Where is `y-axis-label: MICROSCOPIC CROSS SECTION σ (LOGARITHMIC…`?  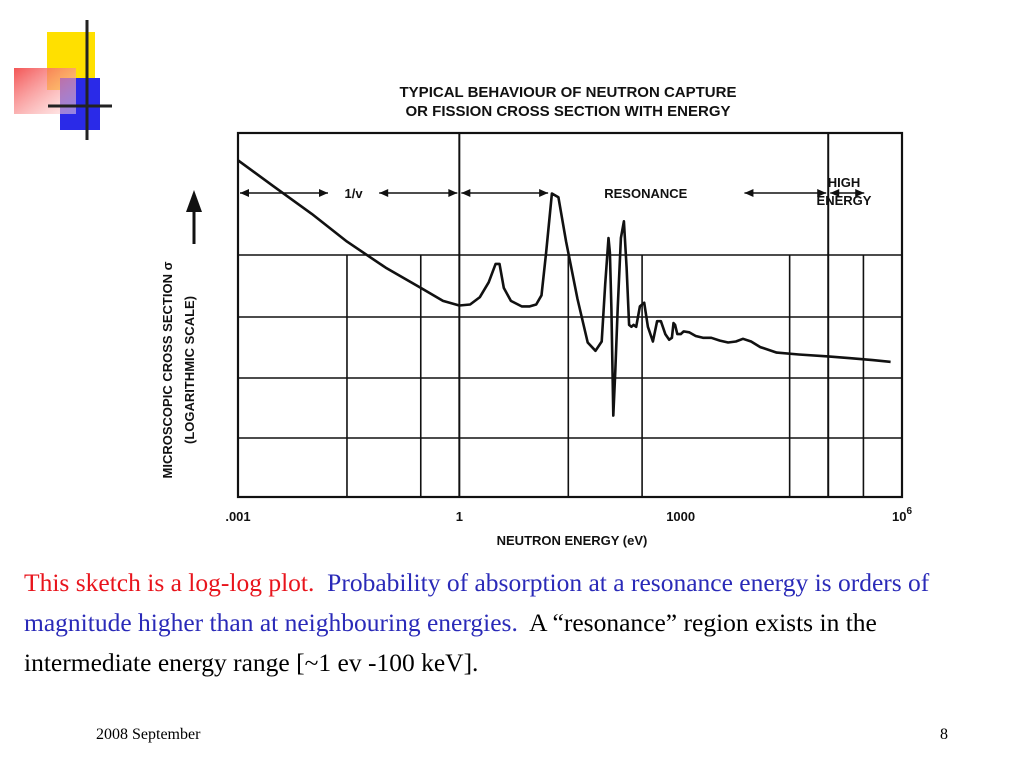
y-axis-label: MICROSCOPIC CROSS SECTION σ (LOGARITHMIC… is located at coordinates (178, 369).